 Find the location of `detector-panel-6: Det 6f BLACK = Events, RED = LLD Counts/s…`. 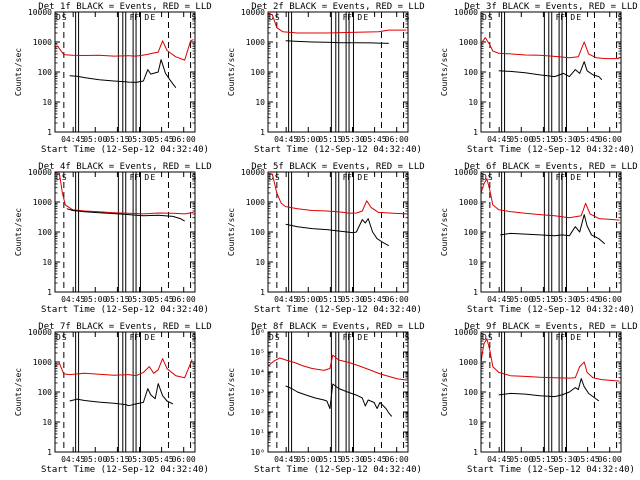

detector-panel-6: Det 6f BLACK = Events, RED = LLD Counts/s… is located at coordinates (539, 238).